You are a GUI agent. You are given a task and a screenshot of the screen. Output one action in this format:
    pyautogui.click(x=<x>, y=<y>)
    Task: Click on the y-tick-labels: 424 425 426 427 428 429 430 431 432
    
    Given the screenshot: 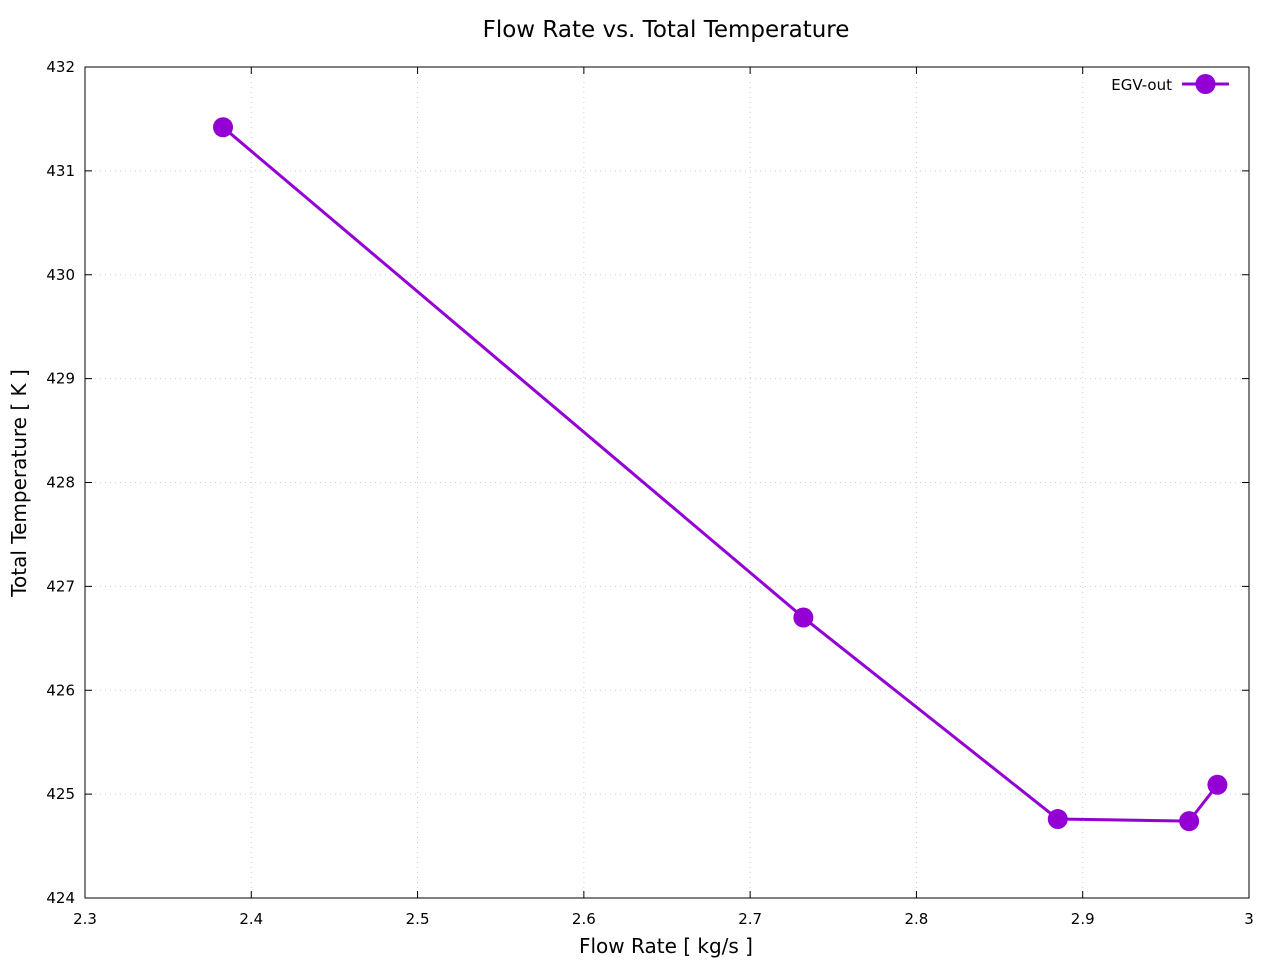 What is the action you would take?
    pyautogui.click(x=60, y=482)
    